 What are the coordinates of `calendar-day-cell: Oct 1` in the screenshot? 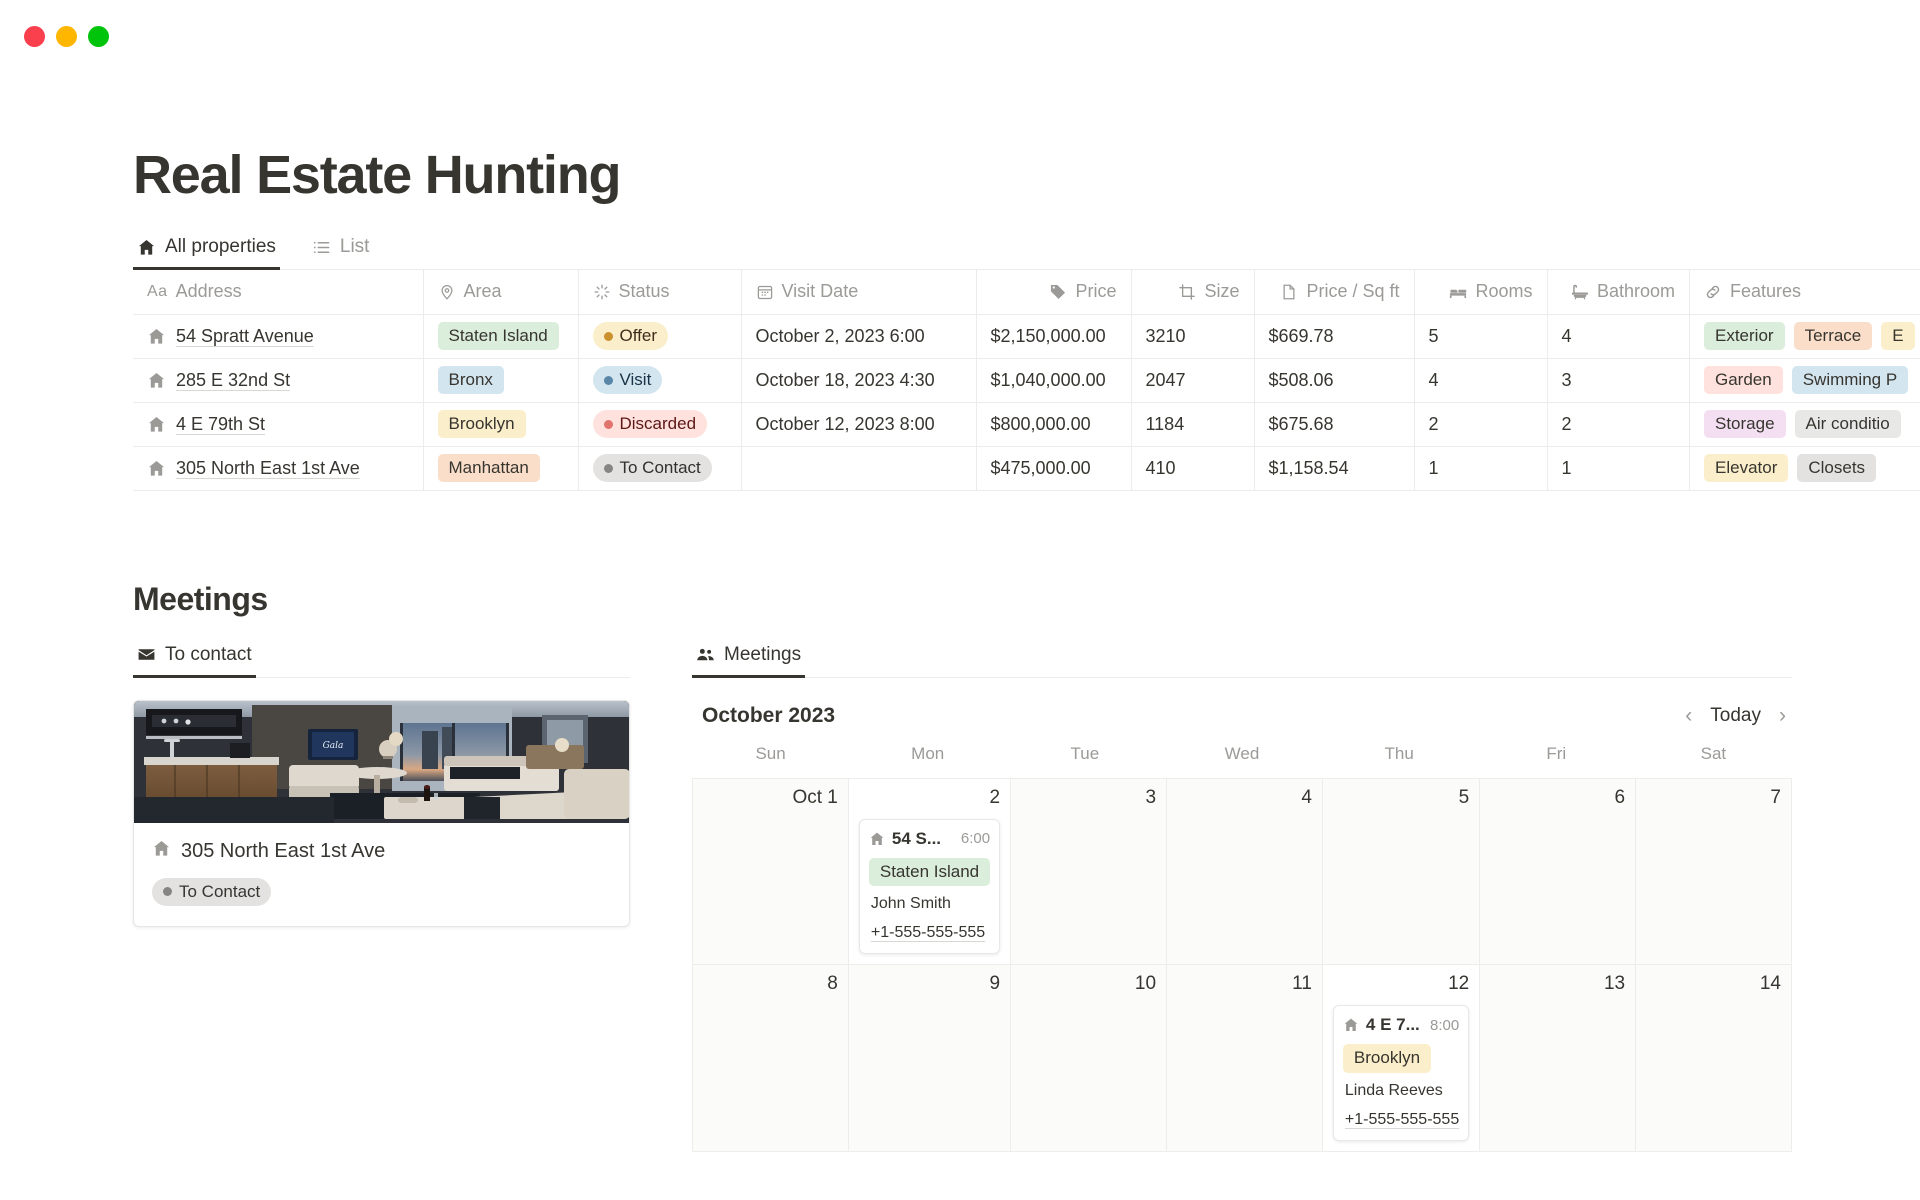 It's located at (771, 872).